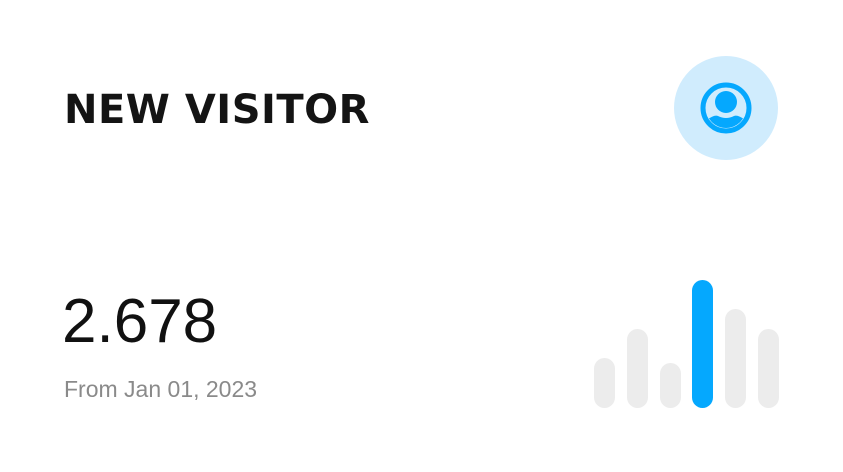 The image size is (843, 472). I want to click on visitor-count: 2.678, so click(140, 321).